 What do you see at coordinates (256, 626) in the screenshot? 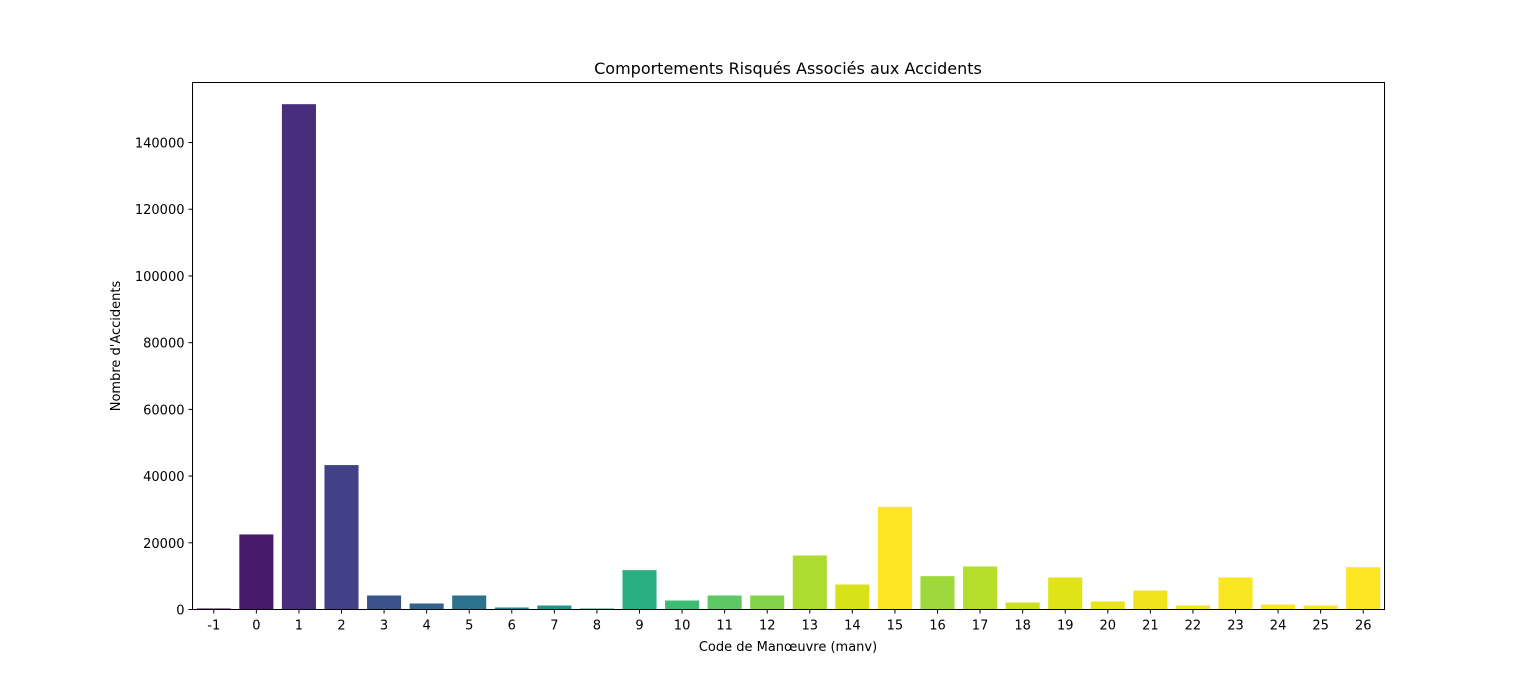
I see `x-tick-label: 0` at bounding box center [256, 626].